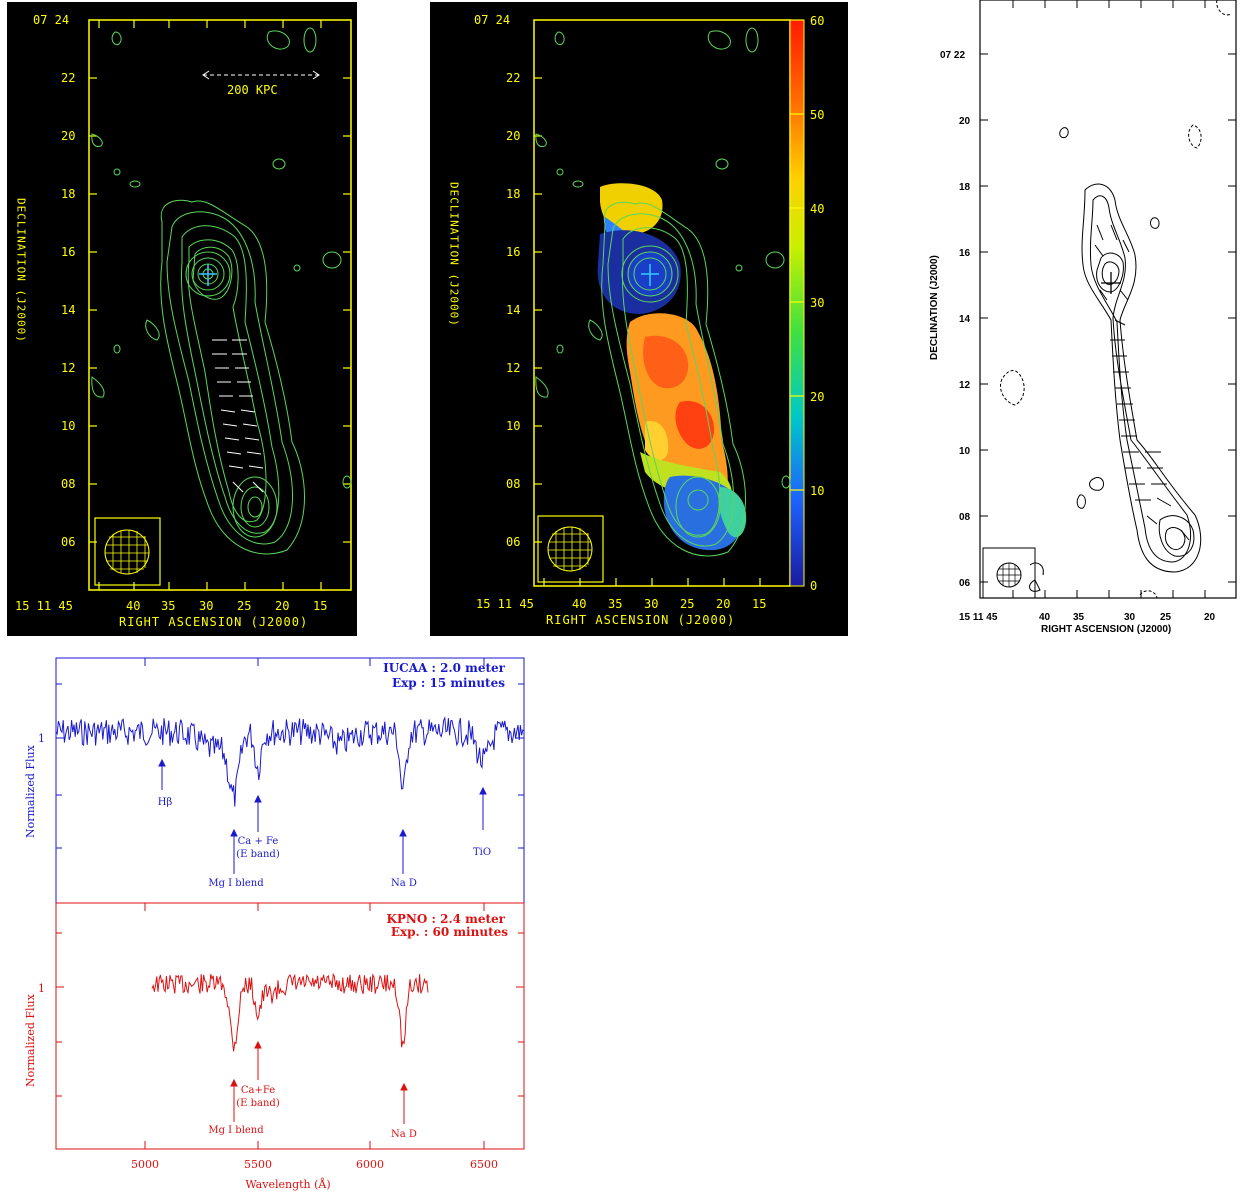 The width and height of the screenshot is (1245, 1196). I want to click on bottom-panel-frame, so click(290, 1026).